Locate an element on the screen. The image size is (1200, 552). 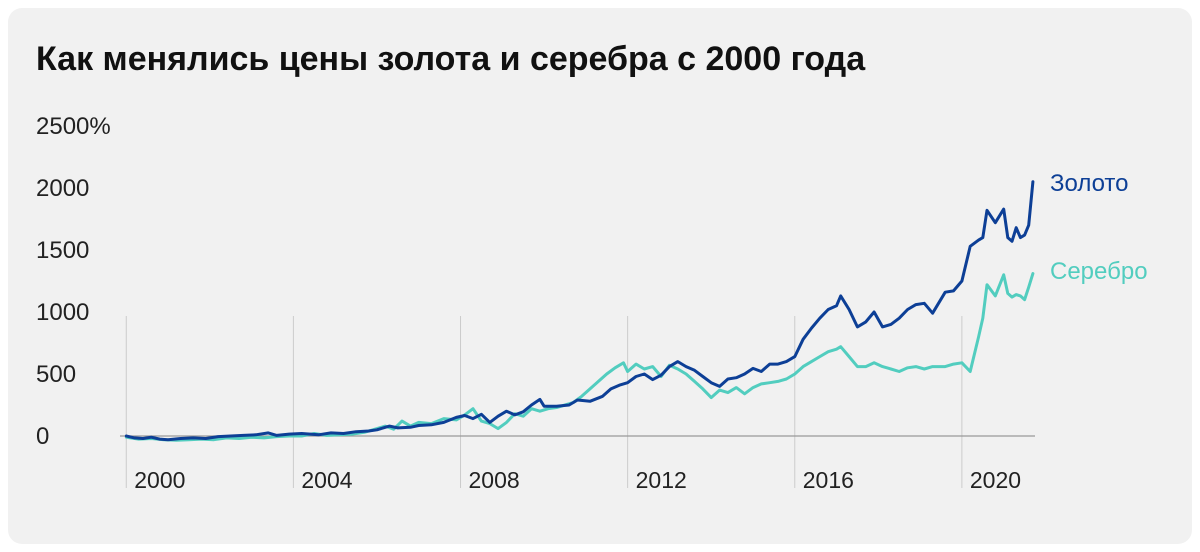
y-tick-label-2000: 2000 is located at coordinates (62, 188).